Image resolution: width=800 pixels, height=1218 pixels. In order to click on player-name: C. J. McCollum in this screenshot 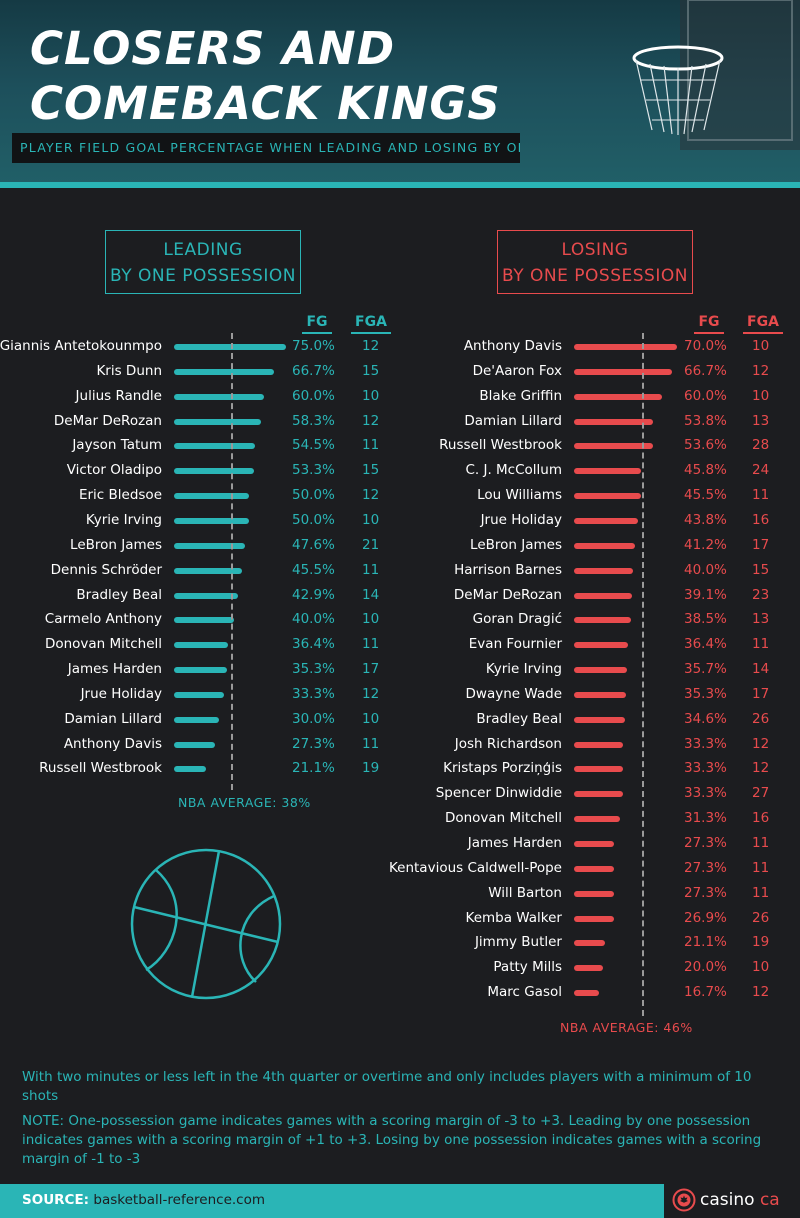, I will do `click(513, 470)`.